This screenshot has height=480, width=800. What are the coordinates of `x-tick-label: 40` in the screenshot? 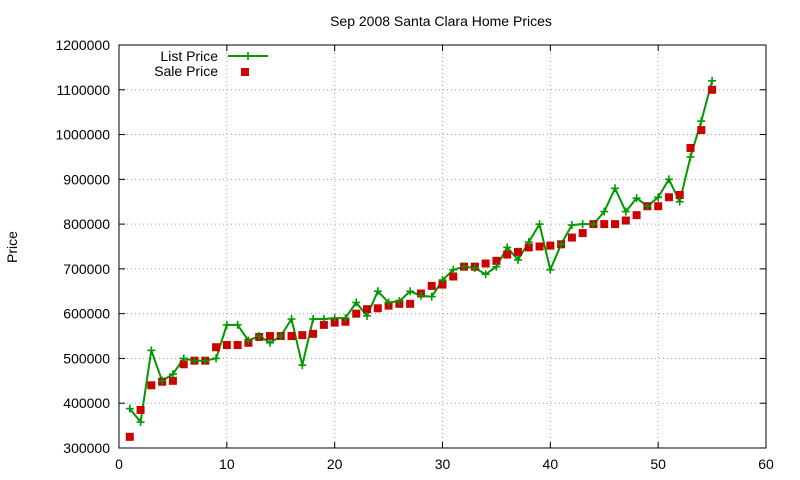 It's located at (551, 464).